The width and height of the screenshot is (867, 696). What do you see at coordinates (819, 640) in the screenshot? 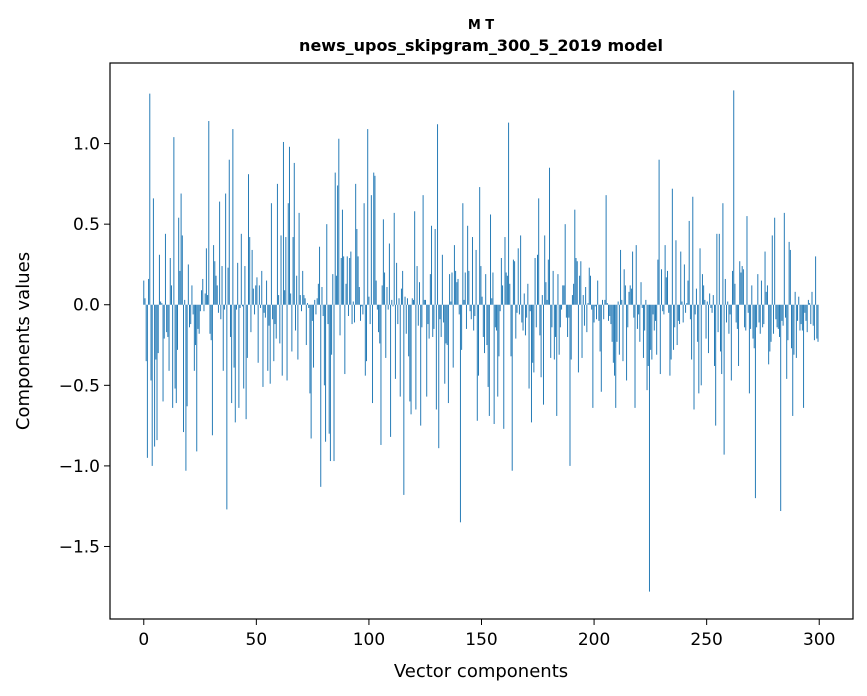
I see `x-tick-label: 300` at bounding box center [819, 640].